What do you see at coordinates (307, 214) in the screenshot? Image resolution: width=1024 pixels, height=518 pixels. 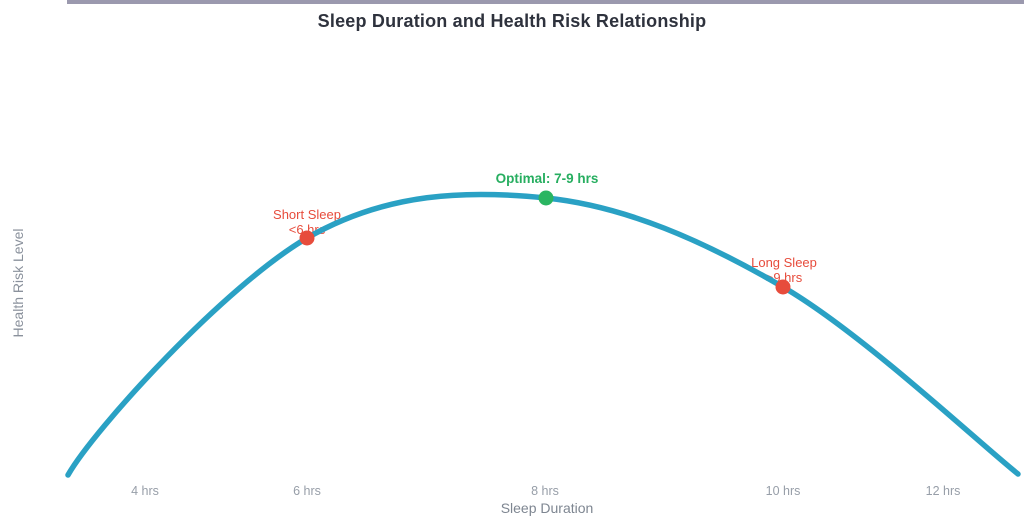 I see `annotation-short-sleep-line1: Short Sleep` at bounding box center [307, 214].